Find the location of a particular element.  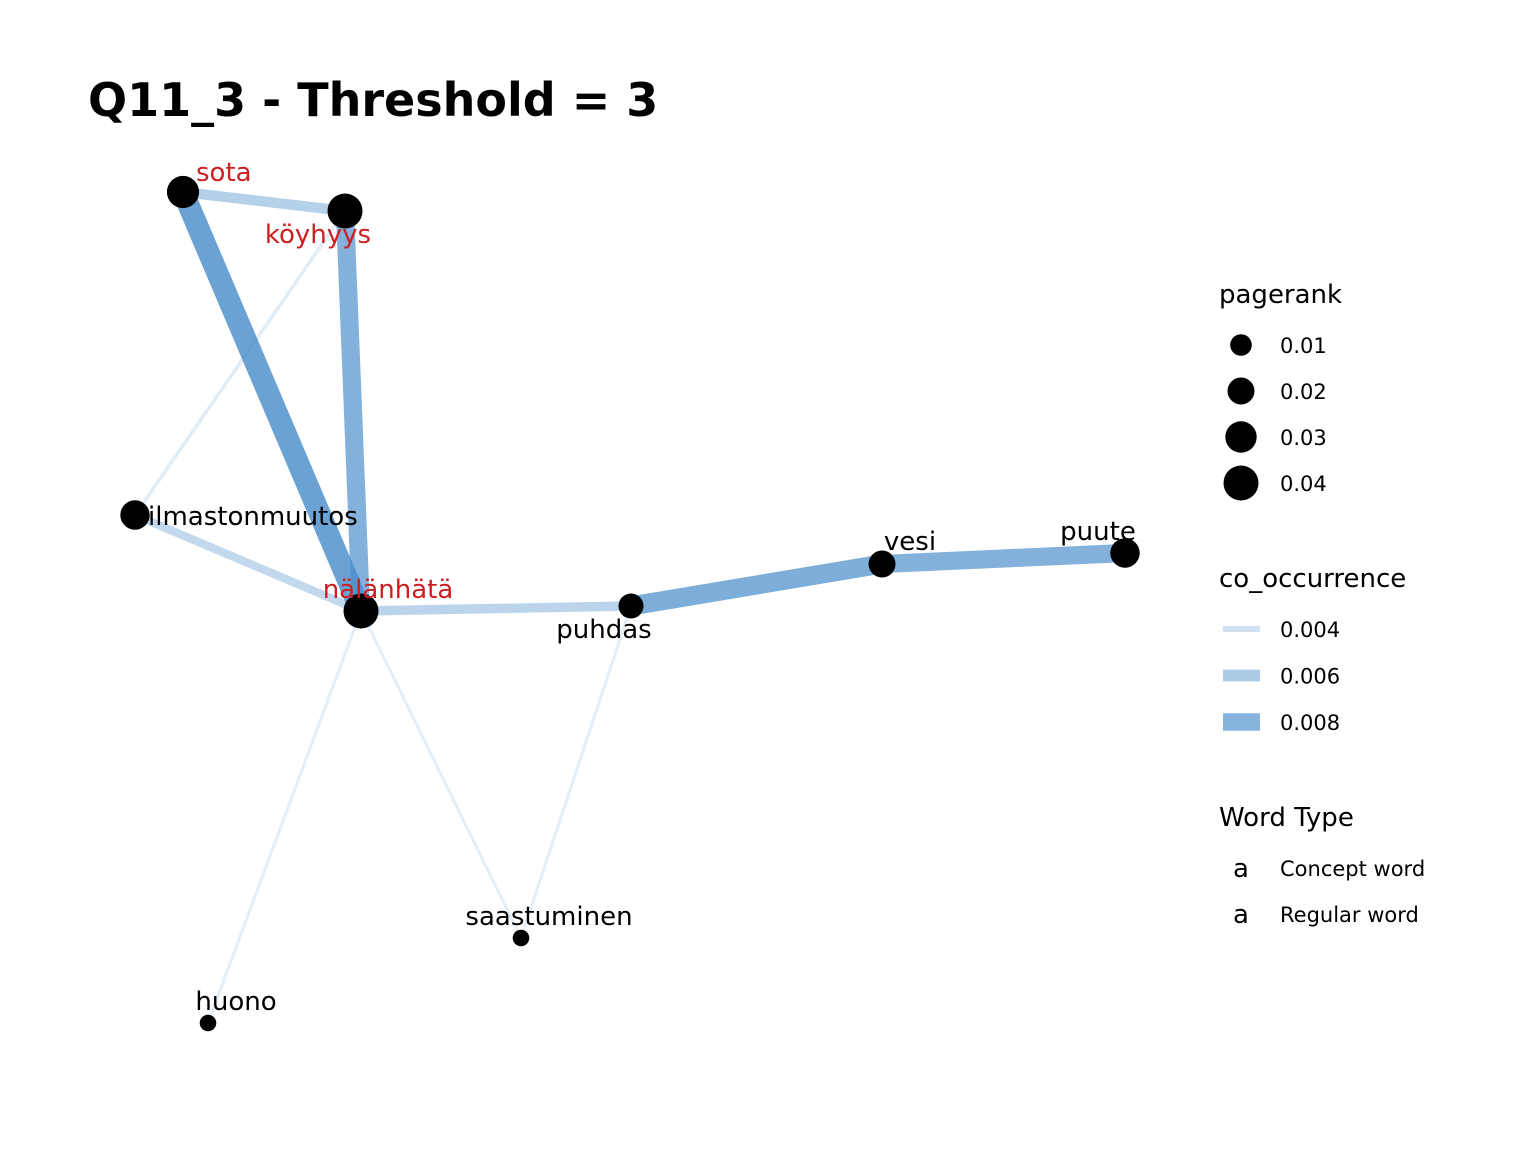

node-label-nalanhata: nälänhätä is located at coordinates (388, 590).